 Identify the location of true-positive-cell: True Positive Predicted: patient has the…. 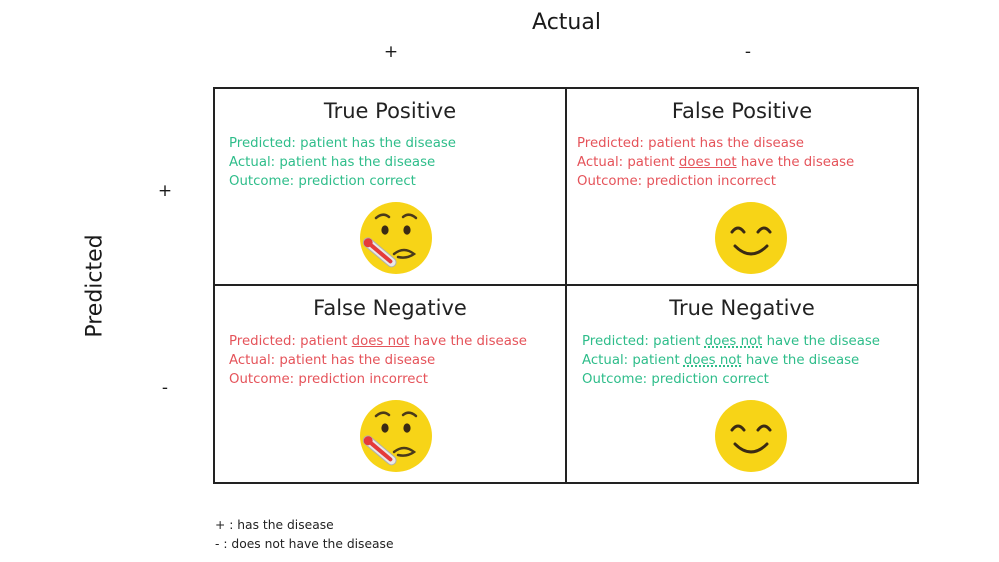
(391, 187).